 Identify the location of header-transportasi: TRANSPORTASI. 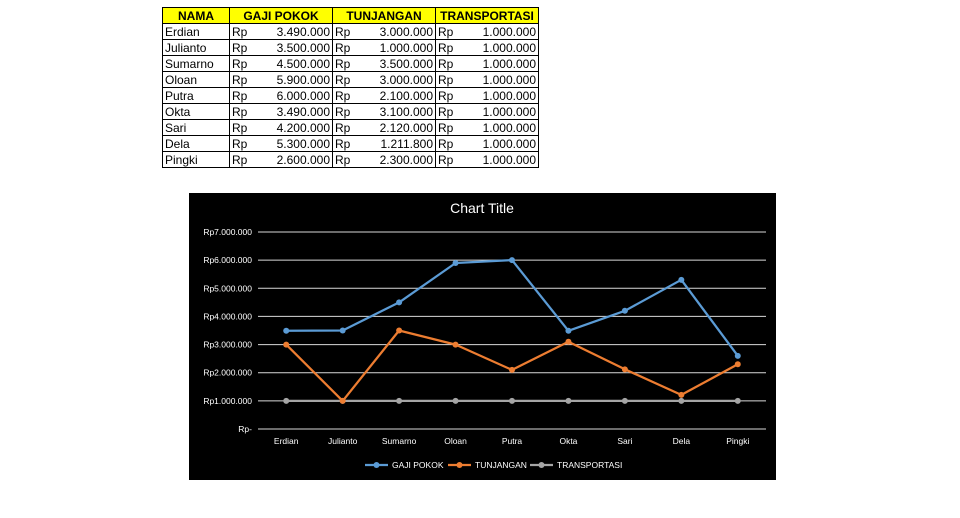
(487, 15).